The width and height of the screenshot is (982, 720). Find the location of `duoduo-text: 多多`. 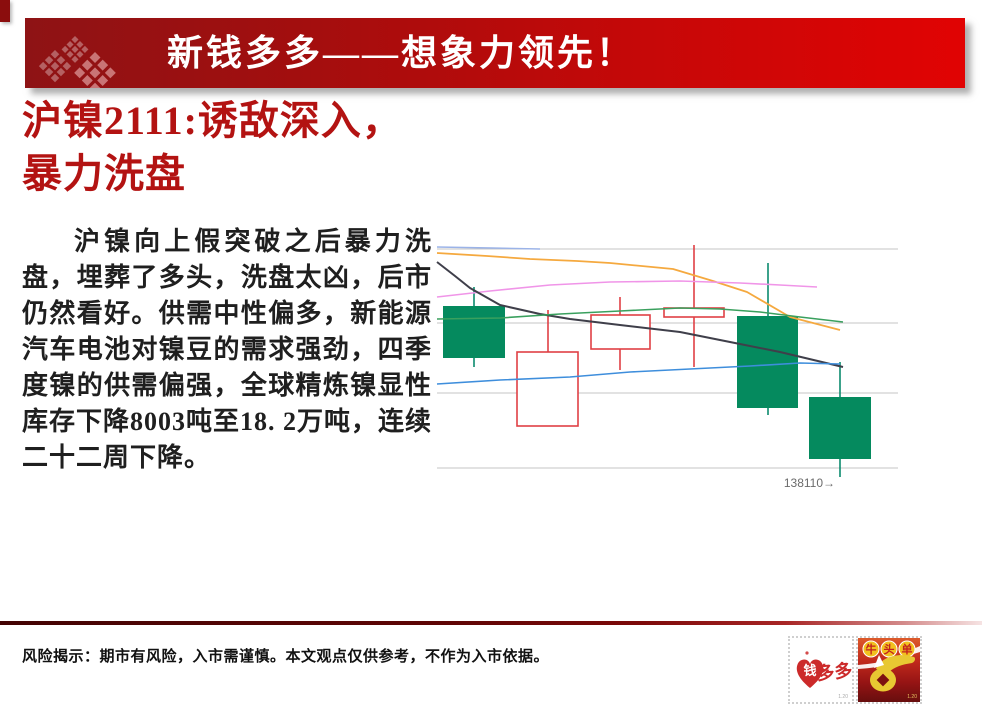

duoduo-text: 多多 is located at coordinates (833, 671).